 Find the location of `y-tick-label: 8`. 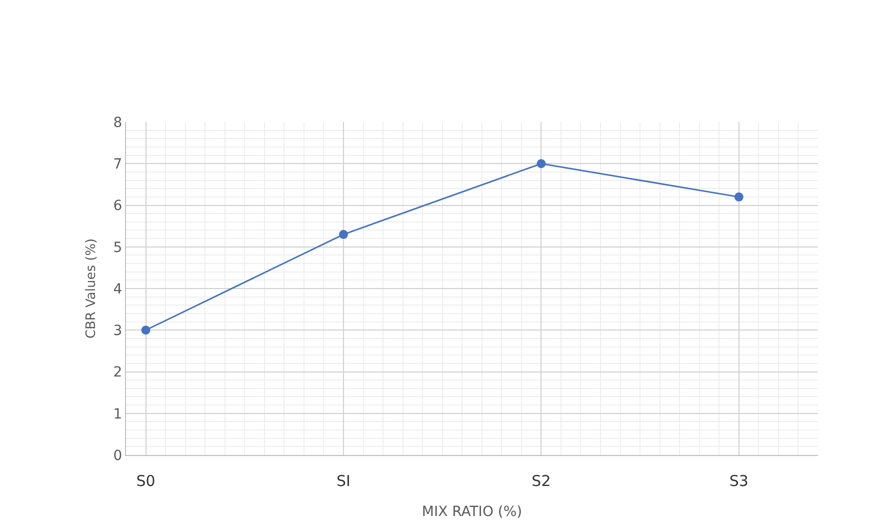

y-tick-label: 8 is located at coordinates (117, 122).